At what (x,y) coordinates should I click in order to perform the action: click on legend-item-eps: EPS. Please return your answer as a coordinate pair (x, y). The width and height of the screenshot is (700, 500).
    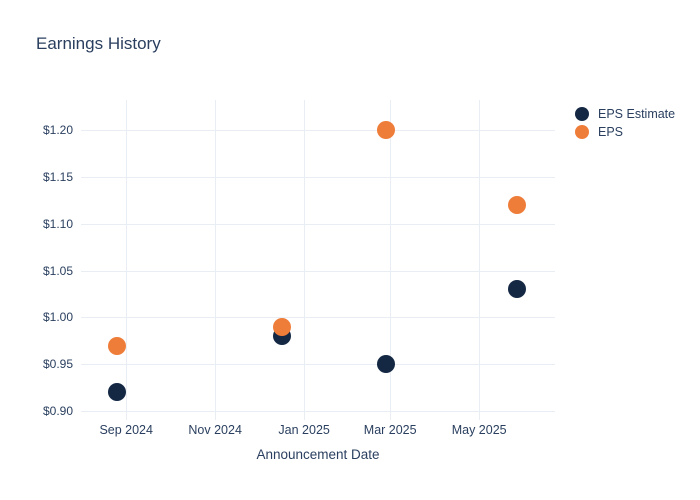
    Looking at the image, I should click on (622, 132).